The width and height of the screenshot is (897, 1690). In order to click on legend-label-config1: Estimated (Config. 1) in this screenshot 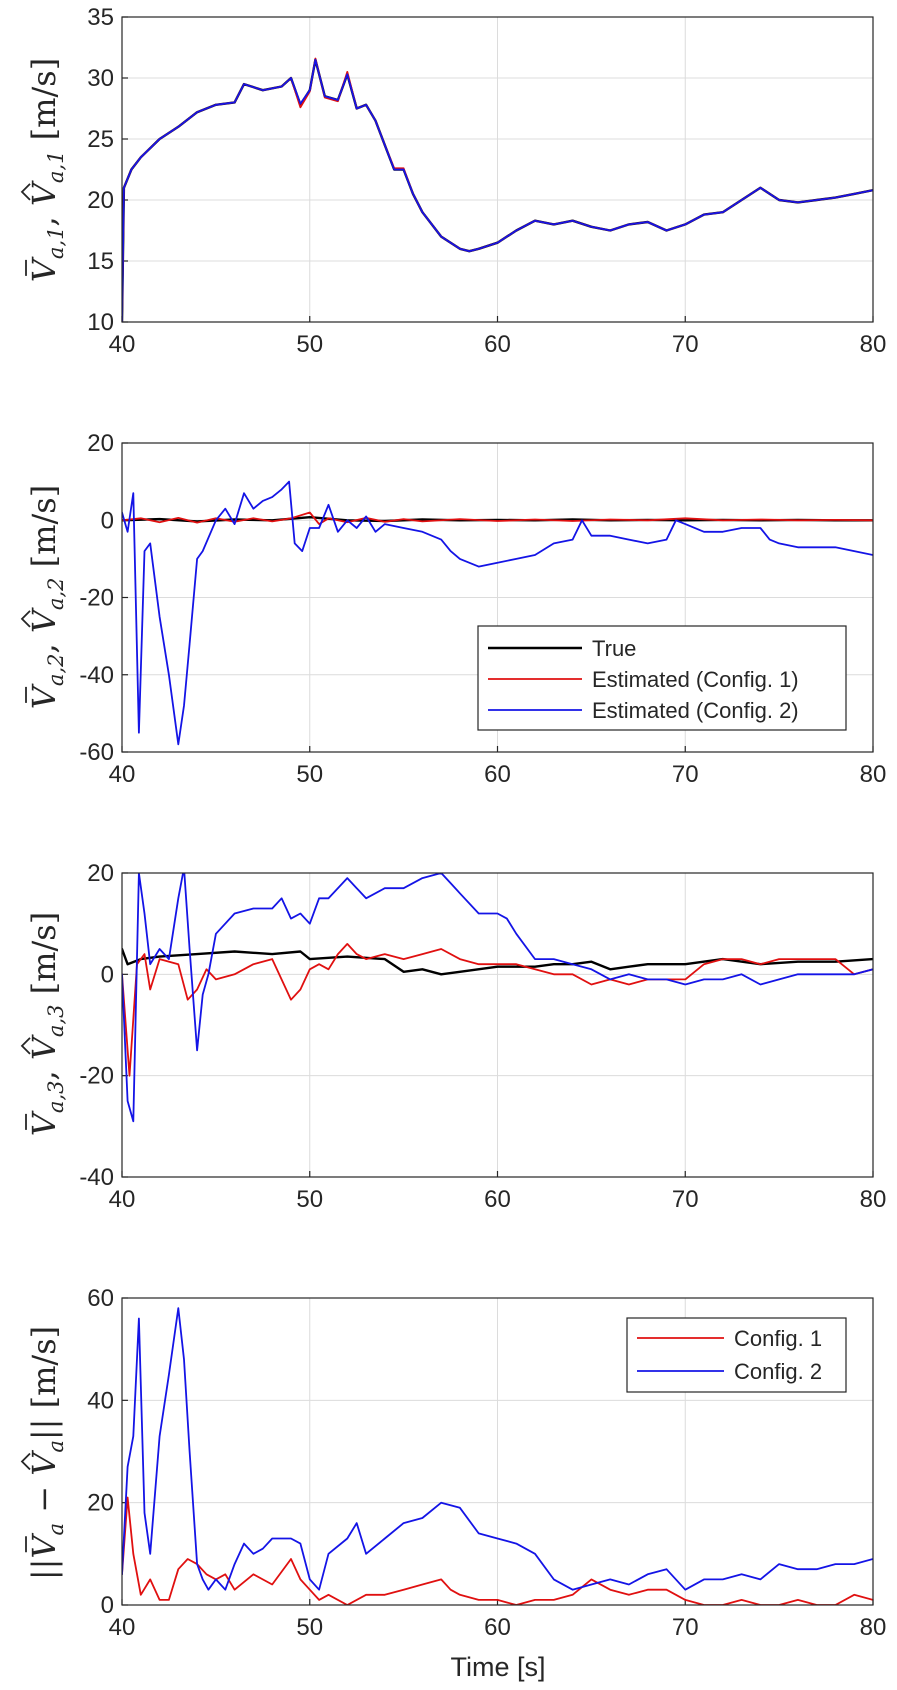, I will do `click(695, 679)`.